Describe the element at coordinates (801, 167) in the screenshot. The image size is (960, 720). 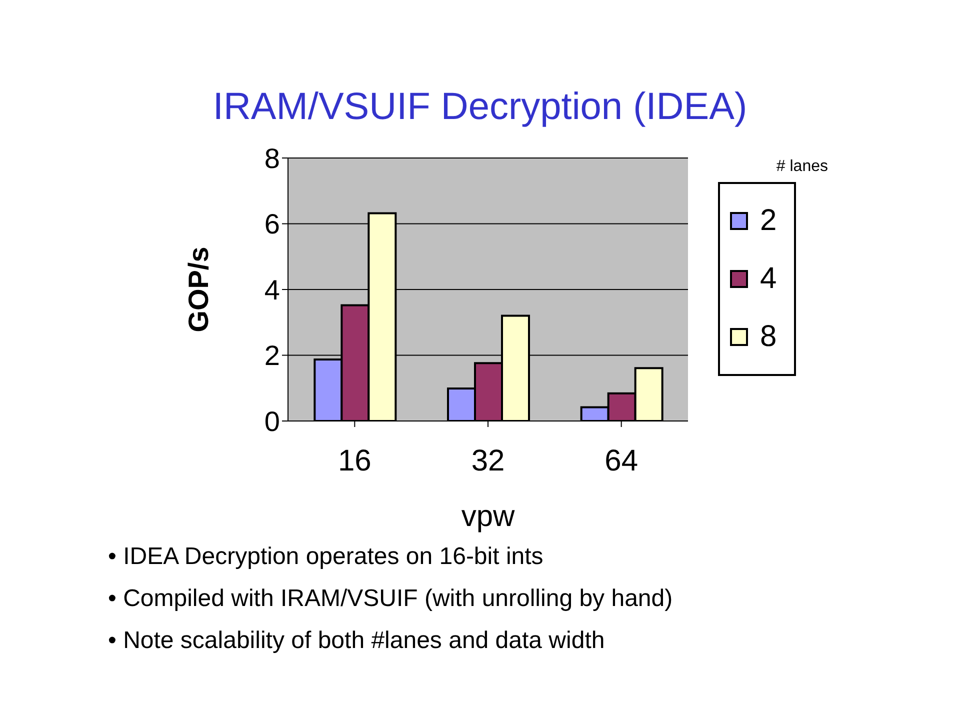
I see `legend-title: # lanes` at that location.